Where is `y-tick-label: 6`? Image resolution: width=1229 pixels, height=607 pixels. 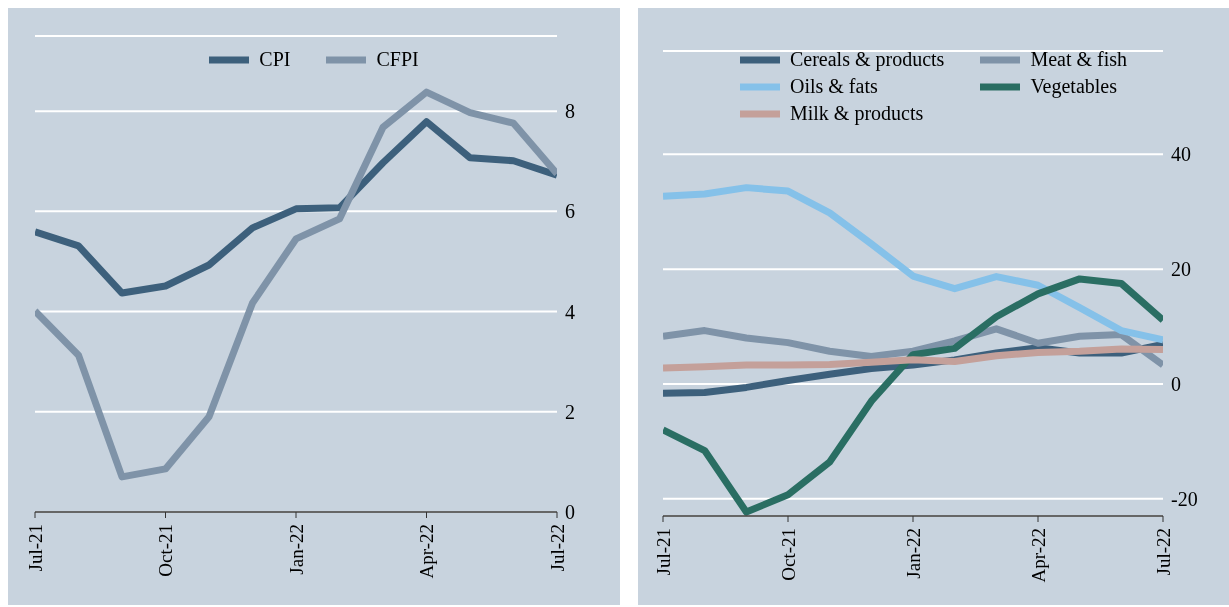
y-tick-label: 6 is located at coordinates (570, 211).